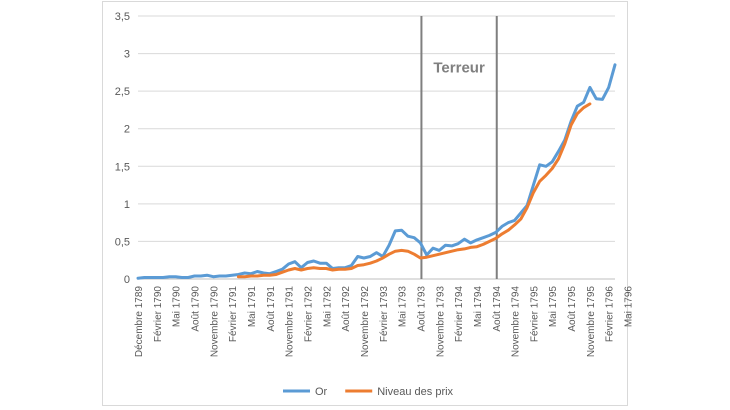  Describe the element at coordinates (127, 280) in the screenshot. I see `y-tick-label: 0` at that location.